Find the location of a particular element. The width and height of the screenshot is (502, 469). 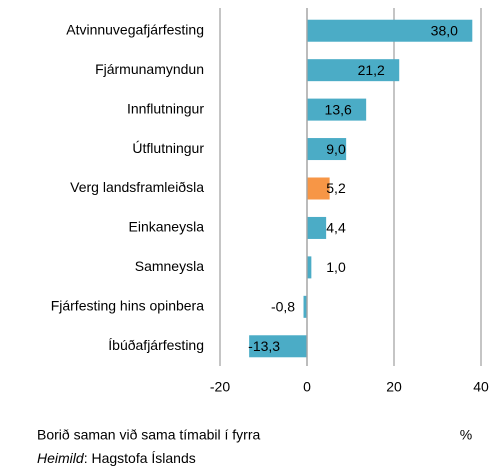

y-tick-label: Íbúðafjárfesting is located at coordinates (156, 345).